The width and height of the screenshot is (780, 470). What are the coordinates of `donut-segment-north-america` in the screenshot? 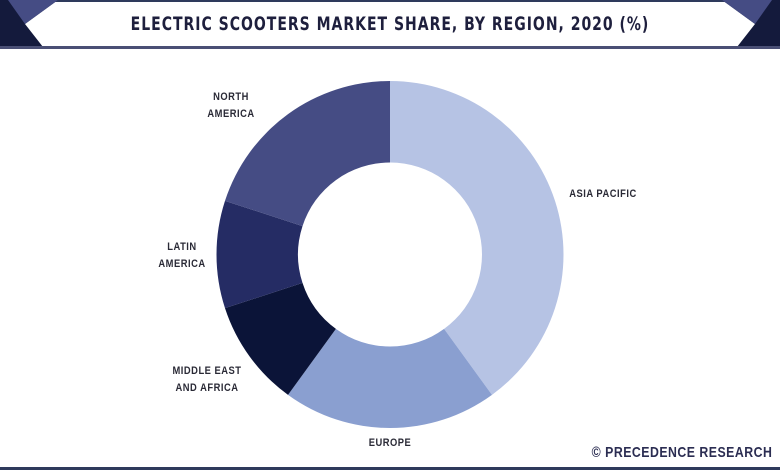 It's located at (307, 153).